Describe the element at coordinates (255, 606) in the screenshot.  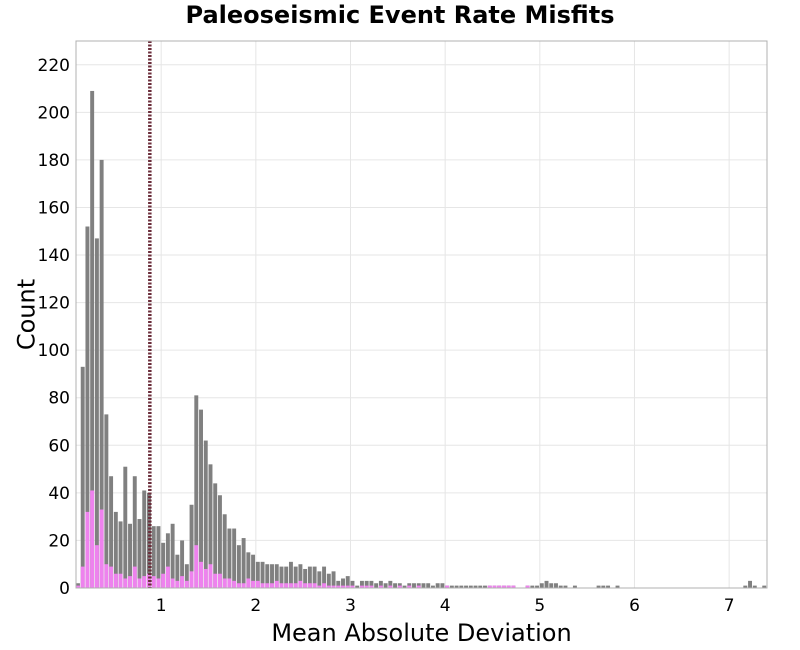
I see `x-tick-label: 2` at that location.